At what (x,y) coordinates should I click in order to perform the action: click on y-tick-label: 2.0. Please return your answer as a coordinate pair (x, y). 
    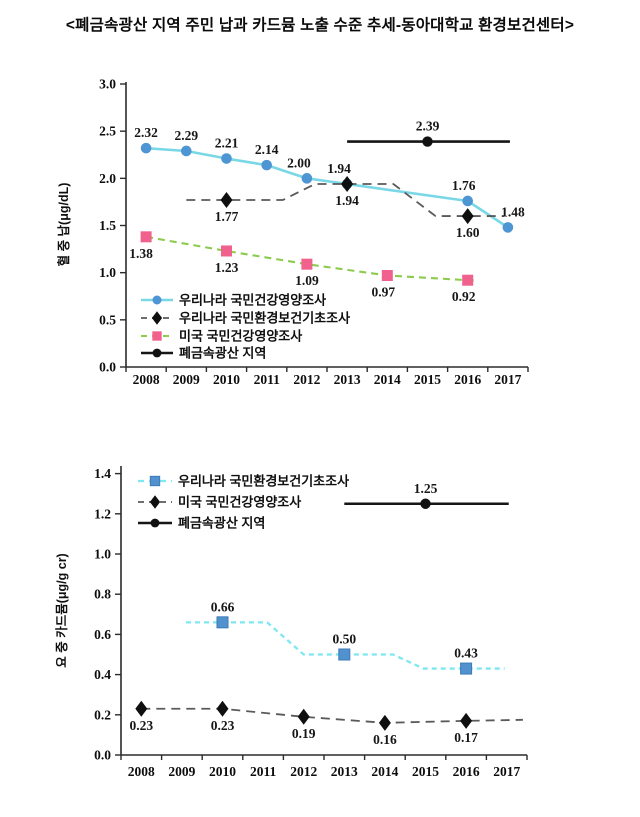
    Looking at the image, I should click on (107, 178).